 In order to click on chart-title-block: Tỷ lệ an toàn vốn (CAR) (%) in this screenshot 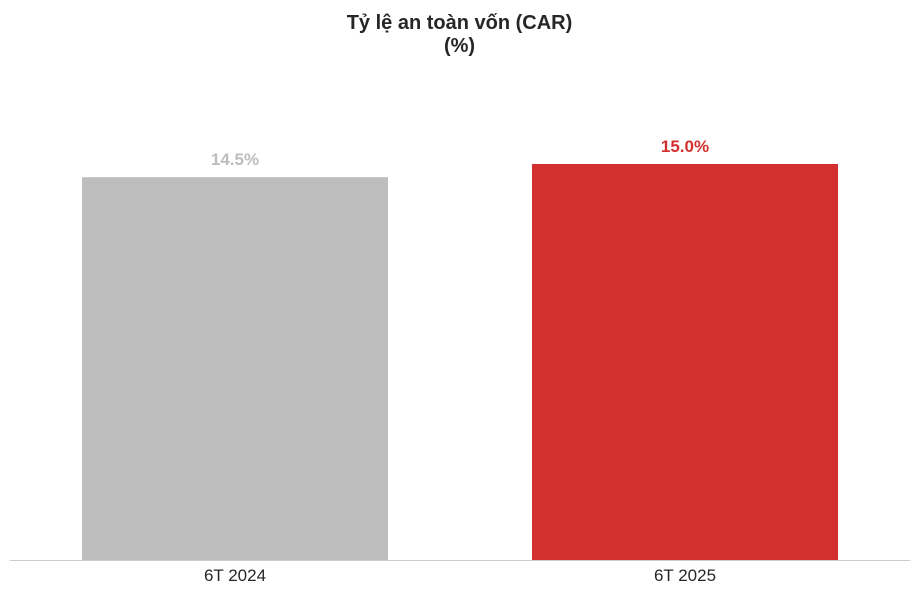, I will do `click(459, 35)`.